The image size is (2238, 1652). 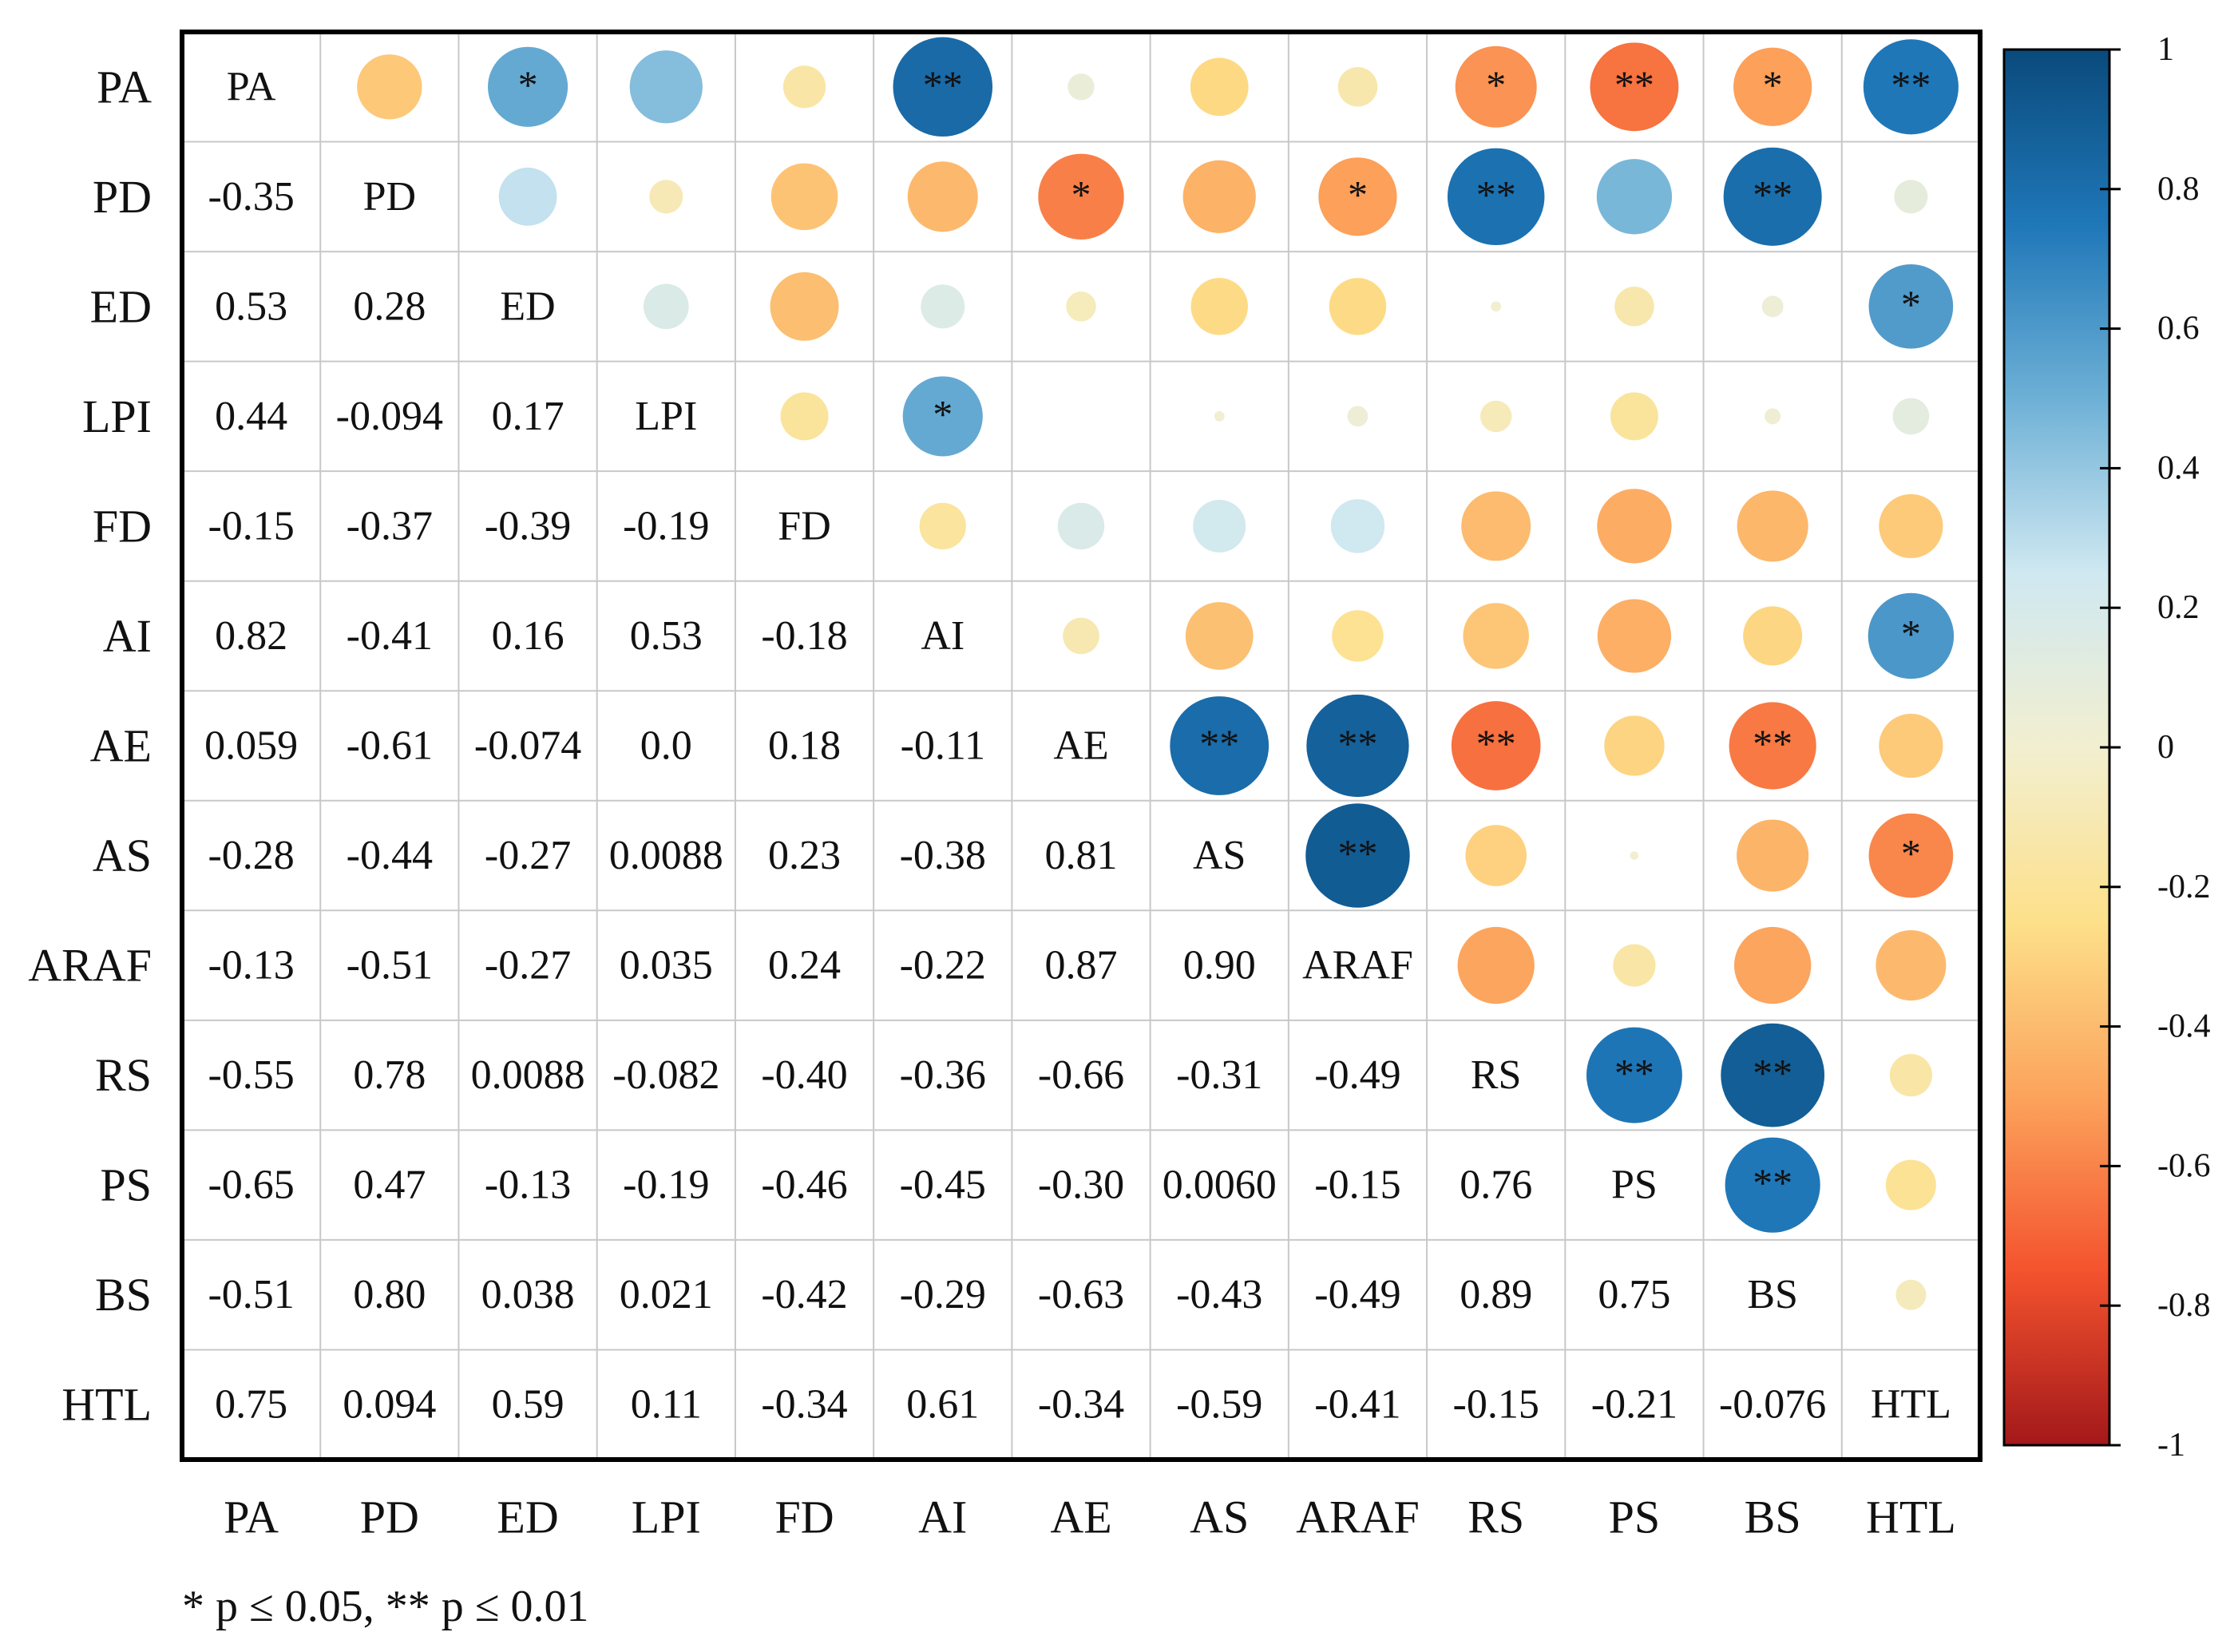 What do you see at coordinates (251, 636) in the screenshot?
I see `correlation-value: 0.82` at bounding box center [251, 636].